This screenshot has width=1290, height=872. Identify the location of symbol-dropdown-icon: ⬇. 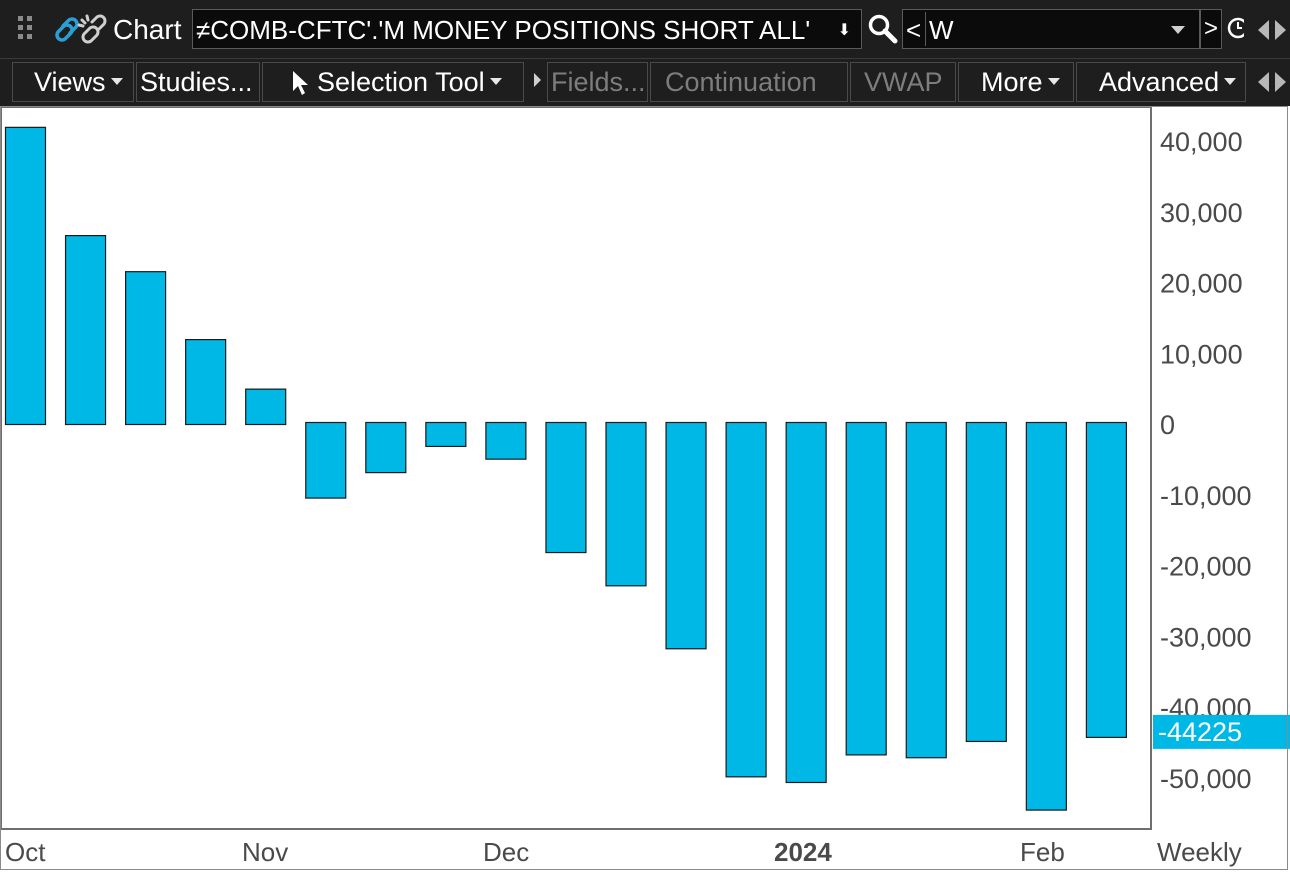
(844, 30).